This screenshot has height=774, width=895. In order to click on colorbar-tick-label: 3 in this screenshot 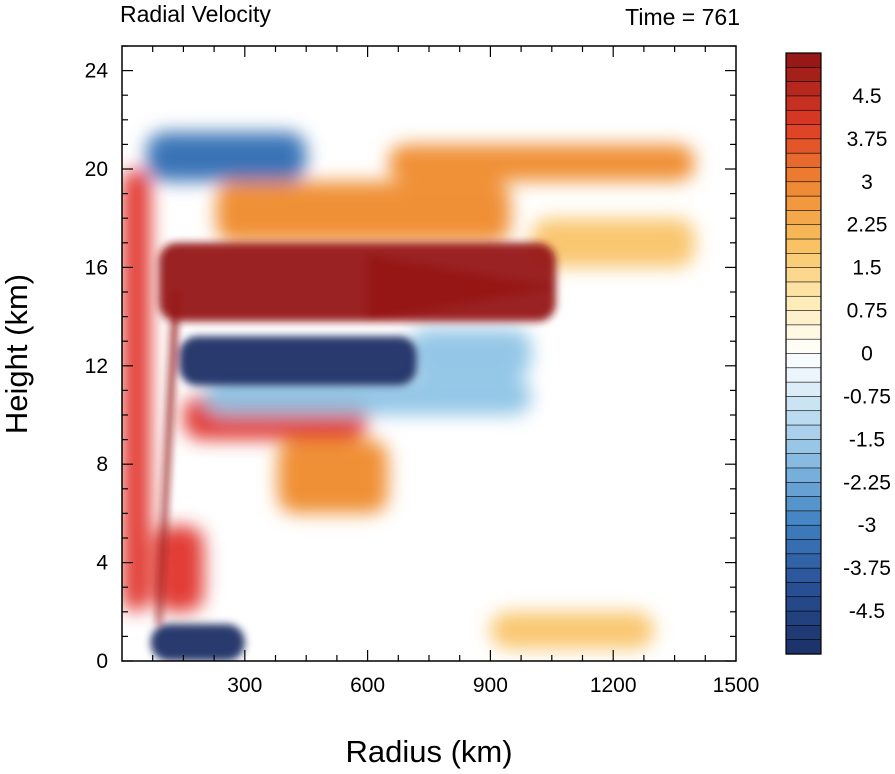, I will do `click(867, 182)`.